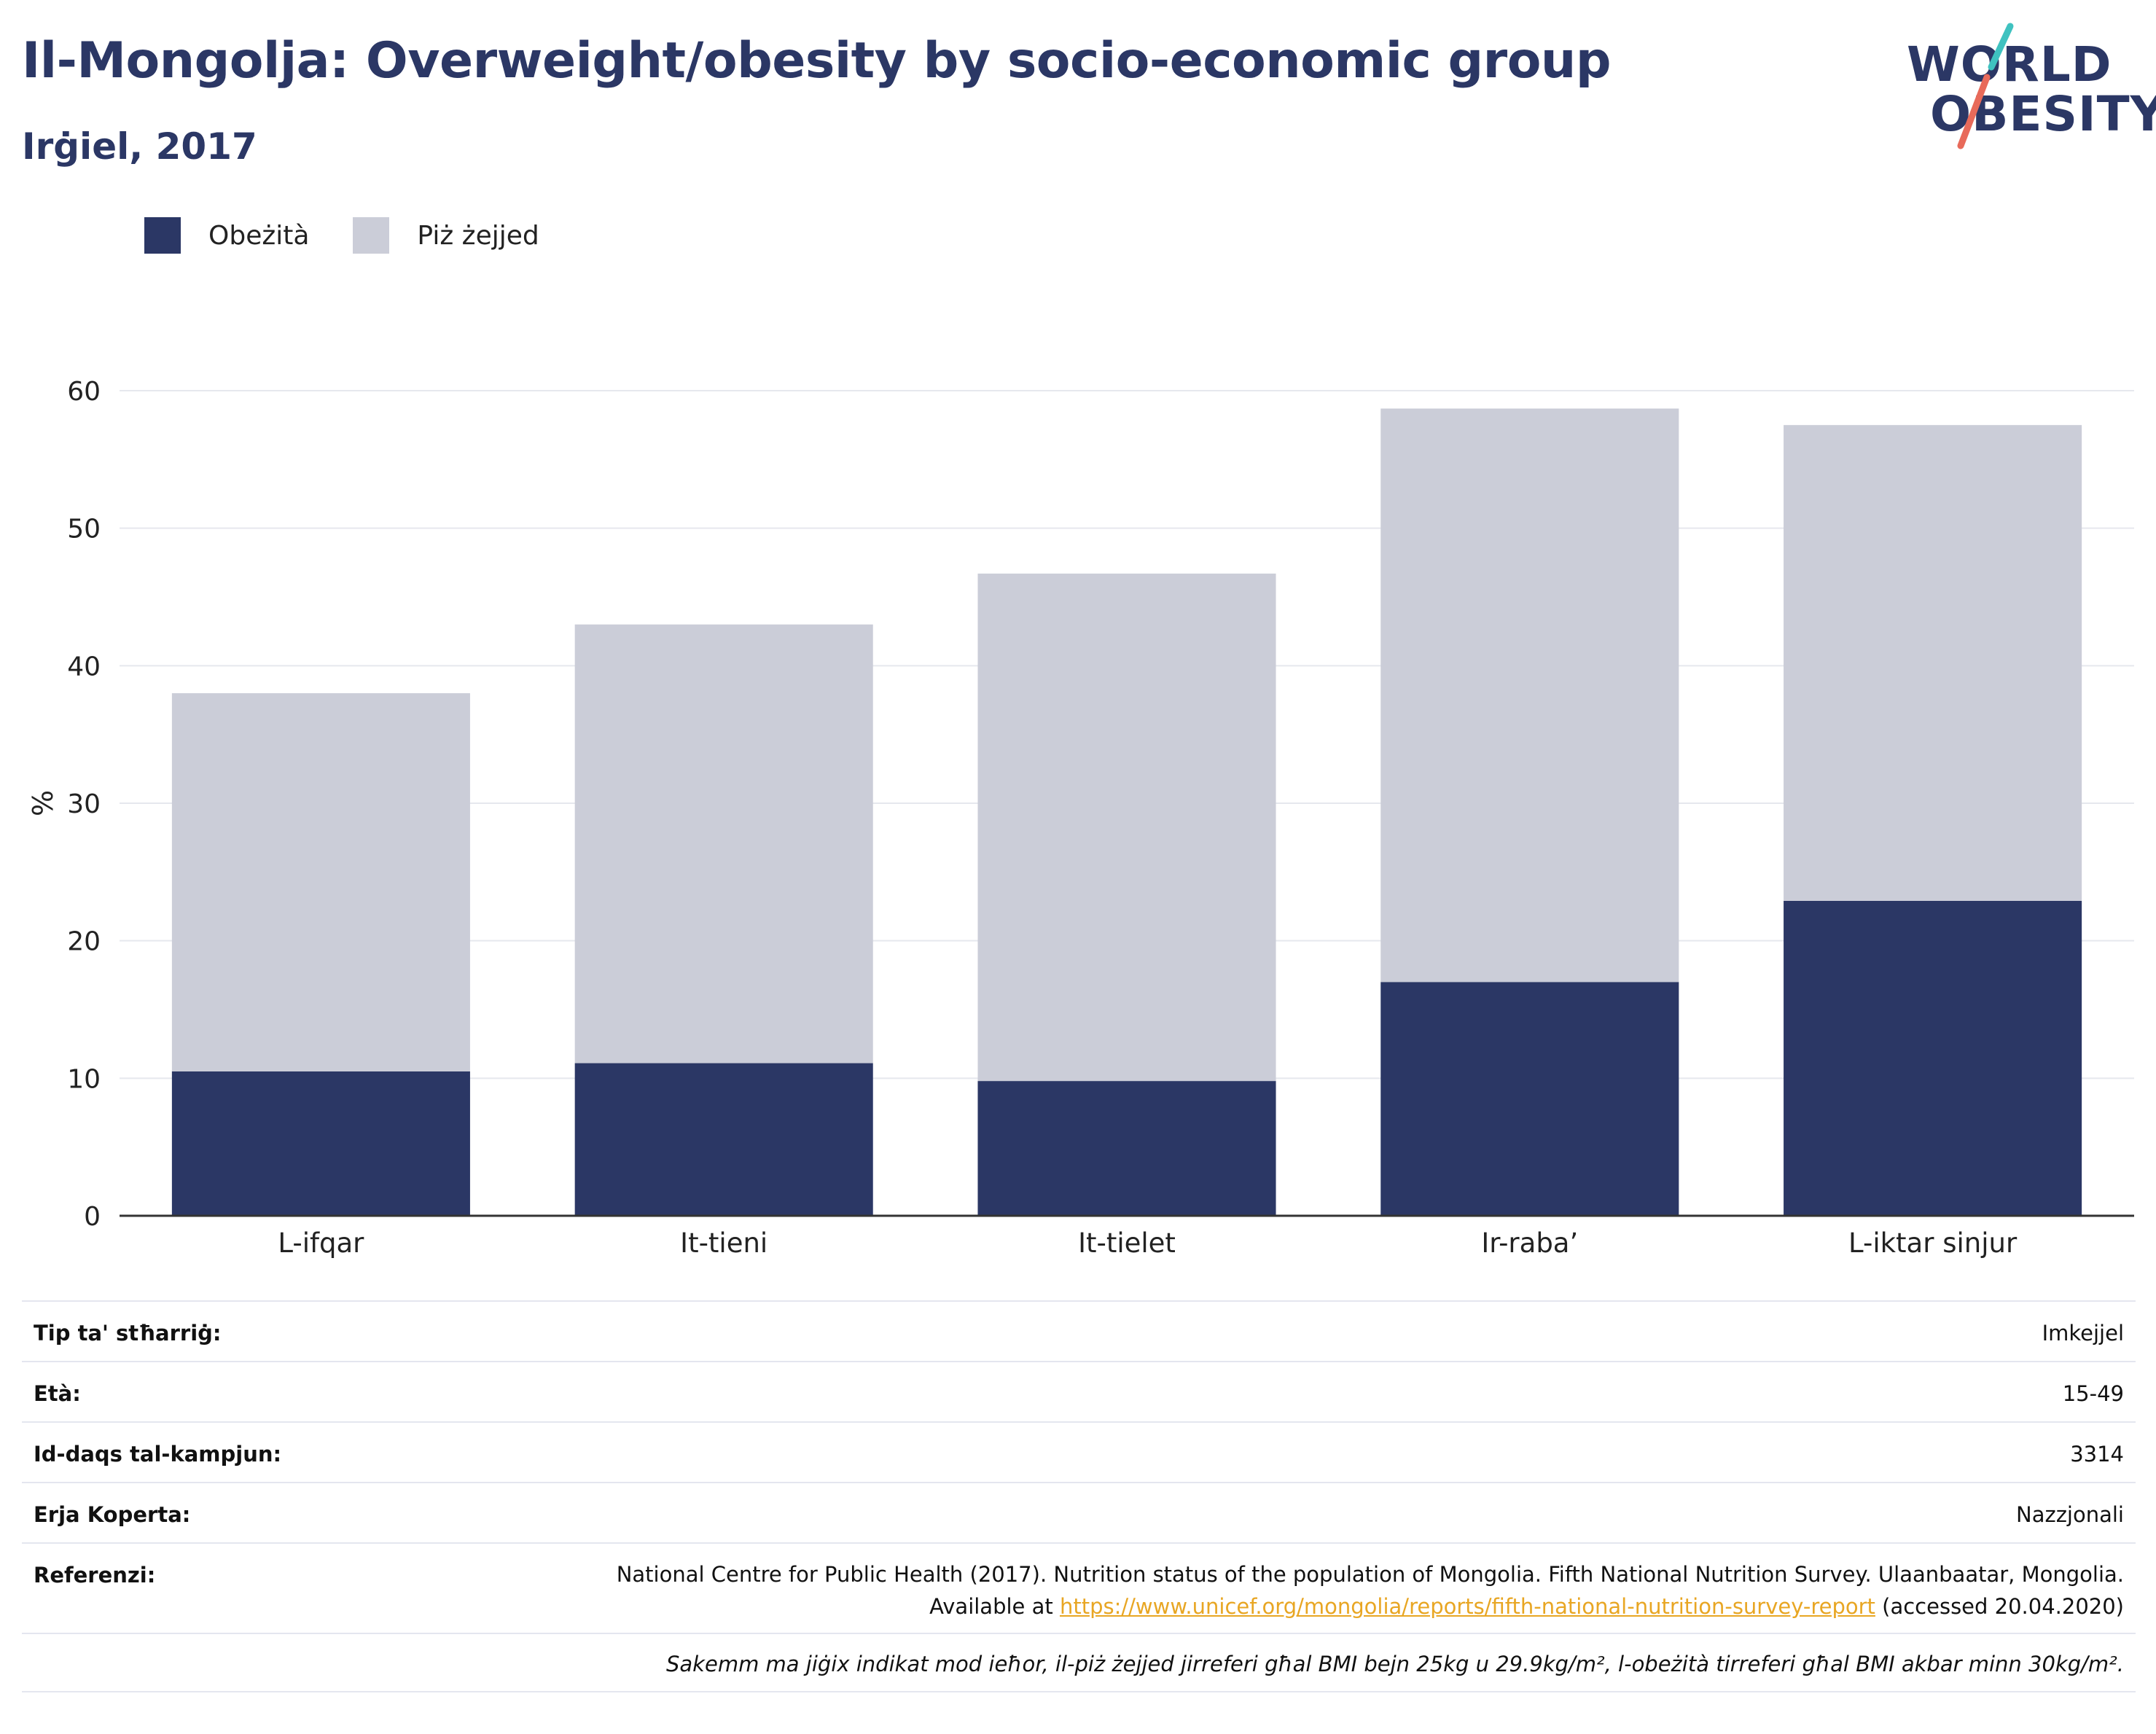  What do you see at coordinates (84, 667) in the screenshot?
I see `y-tick-label: 40` at bounding box center [84, 667].